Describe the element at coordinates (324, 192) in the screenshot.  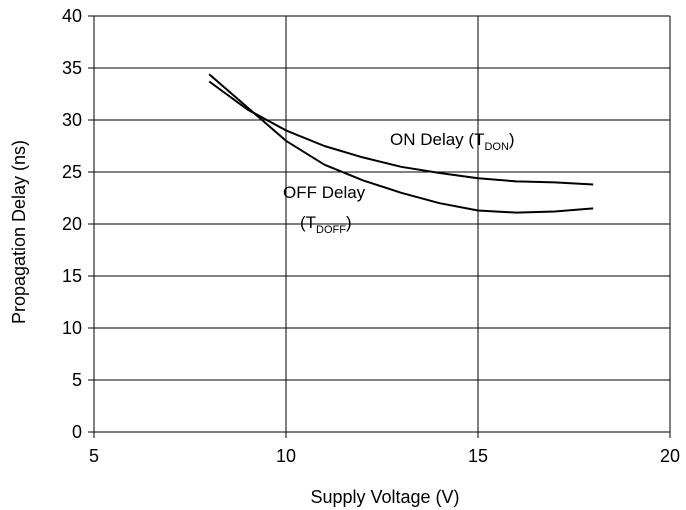
I see `off-delay-label: OFF Delay` at that location.